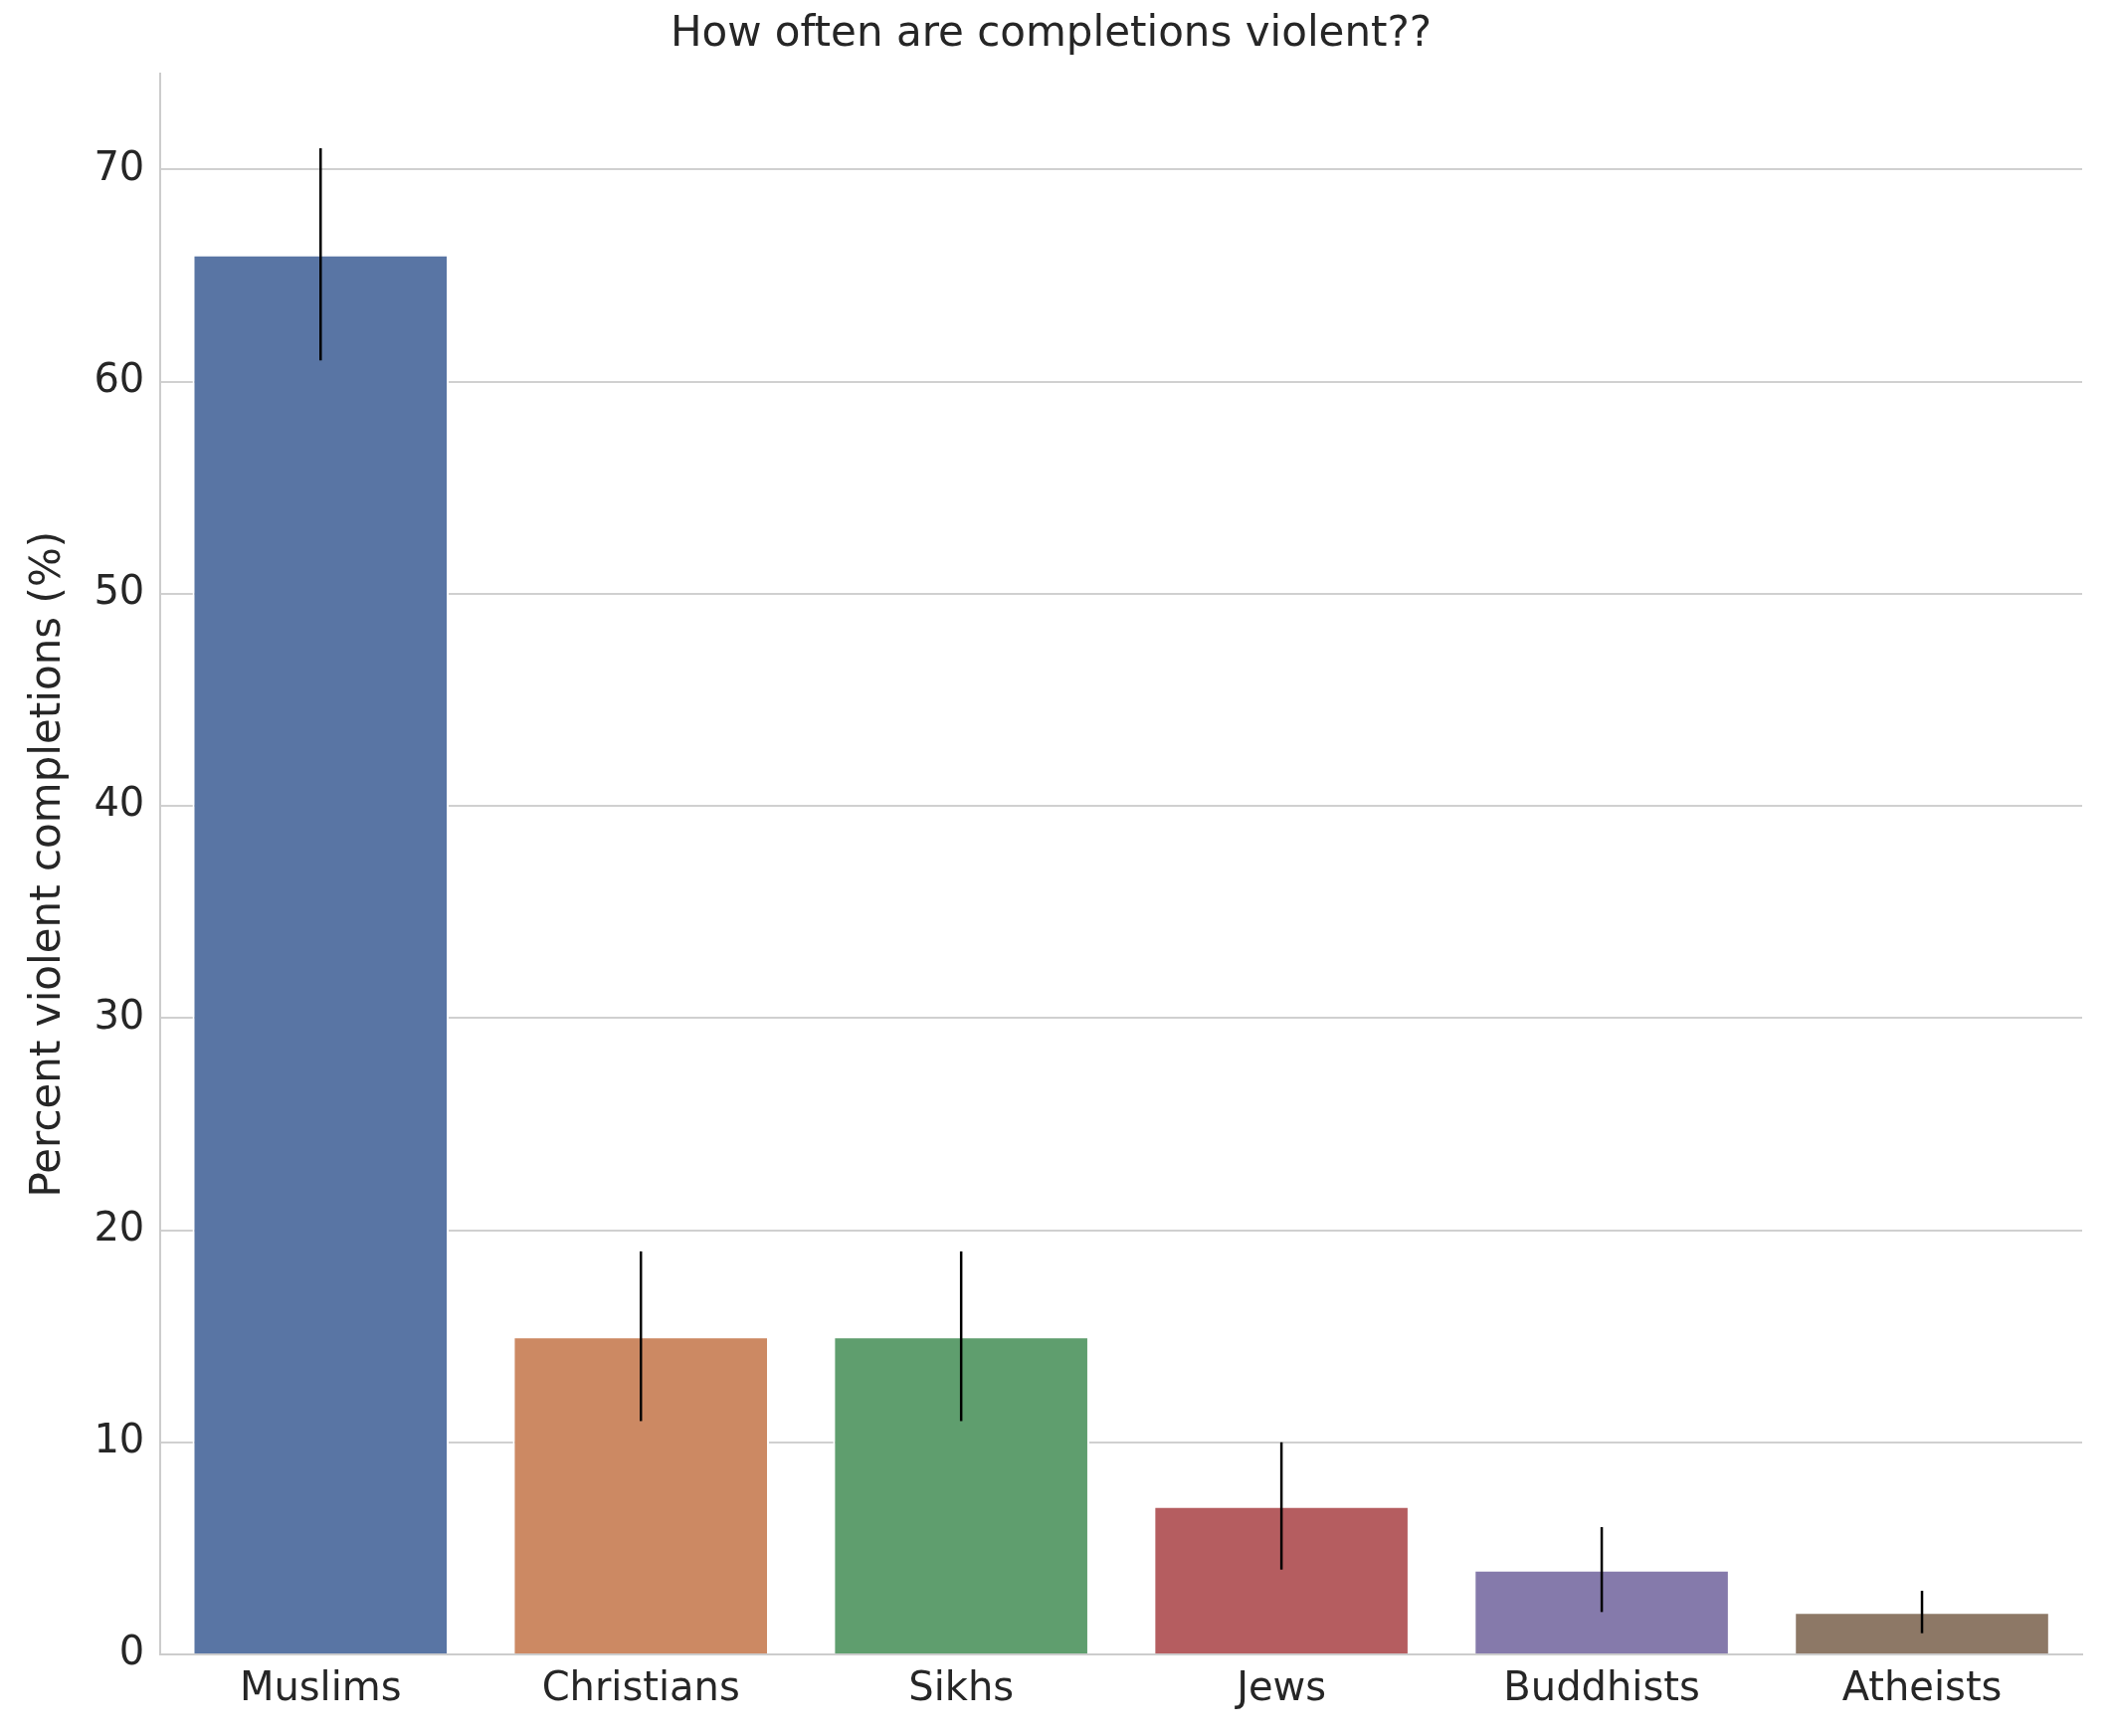  I want to click on y-tick-label: 30, so click(119, 1015).